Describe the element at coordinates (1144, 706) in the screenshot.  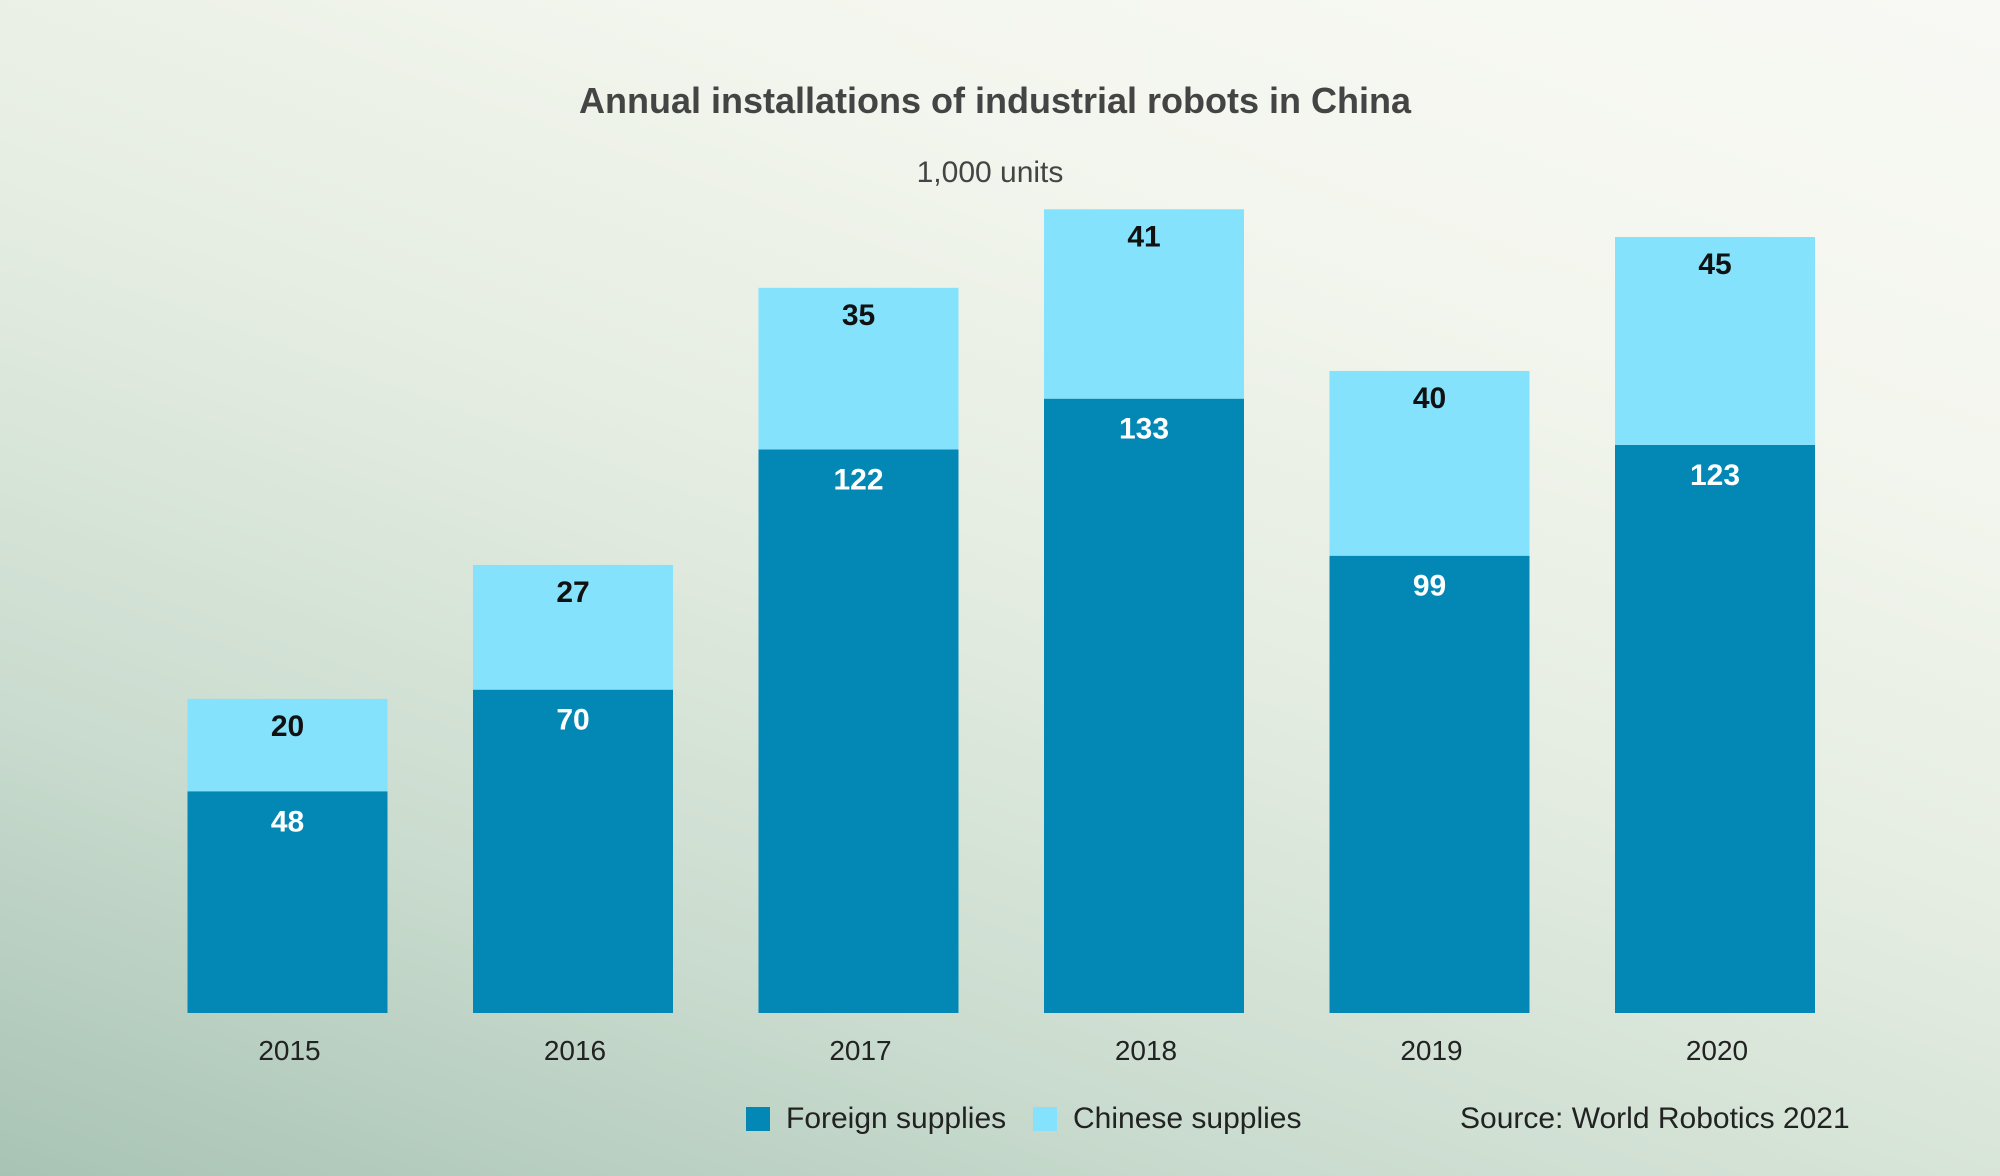
I see `bar-foreign-2018` at that location.